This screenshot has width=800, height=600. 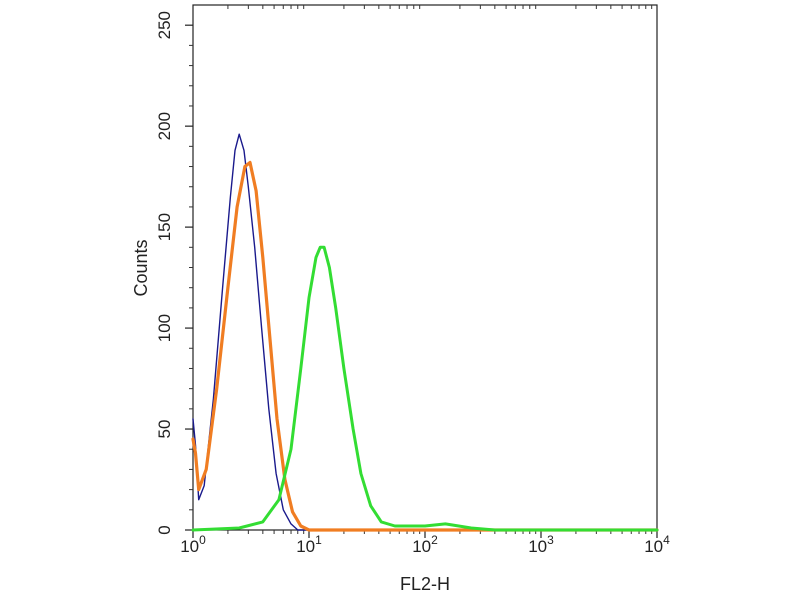 I want to click on x-tick-exponent: 0, so click(x=202, y=540).